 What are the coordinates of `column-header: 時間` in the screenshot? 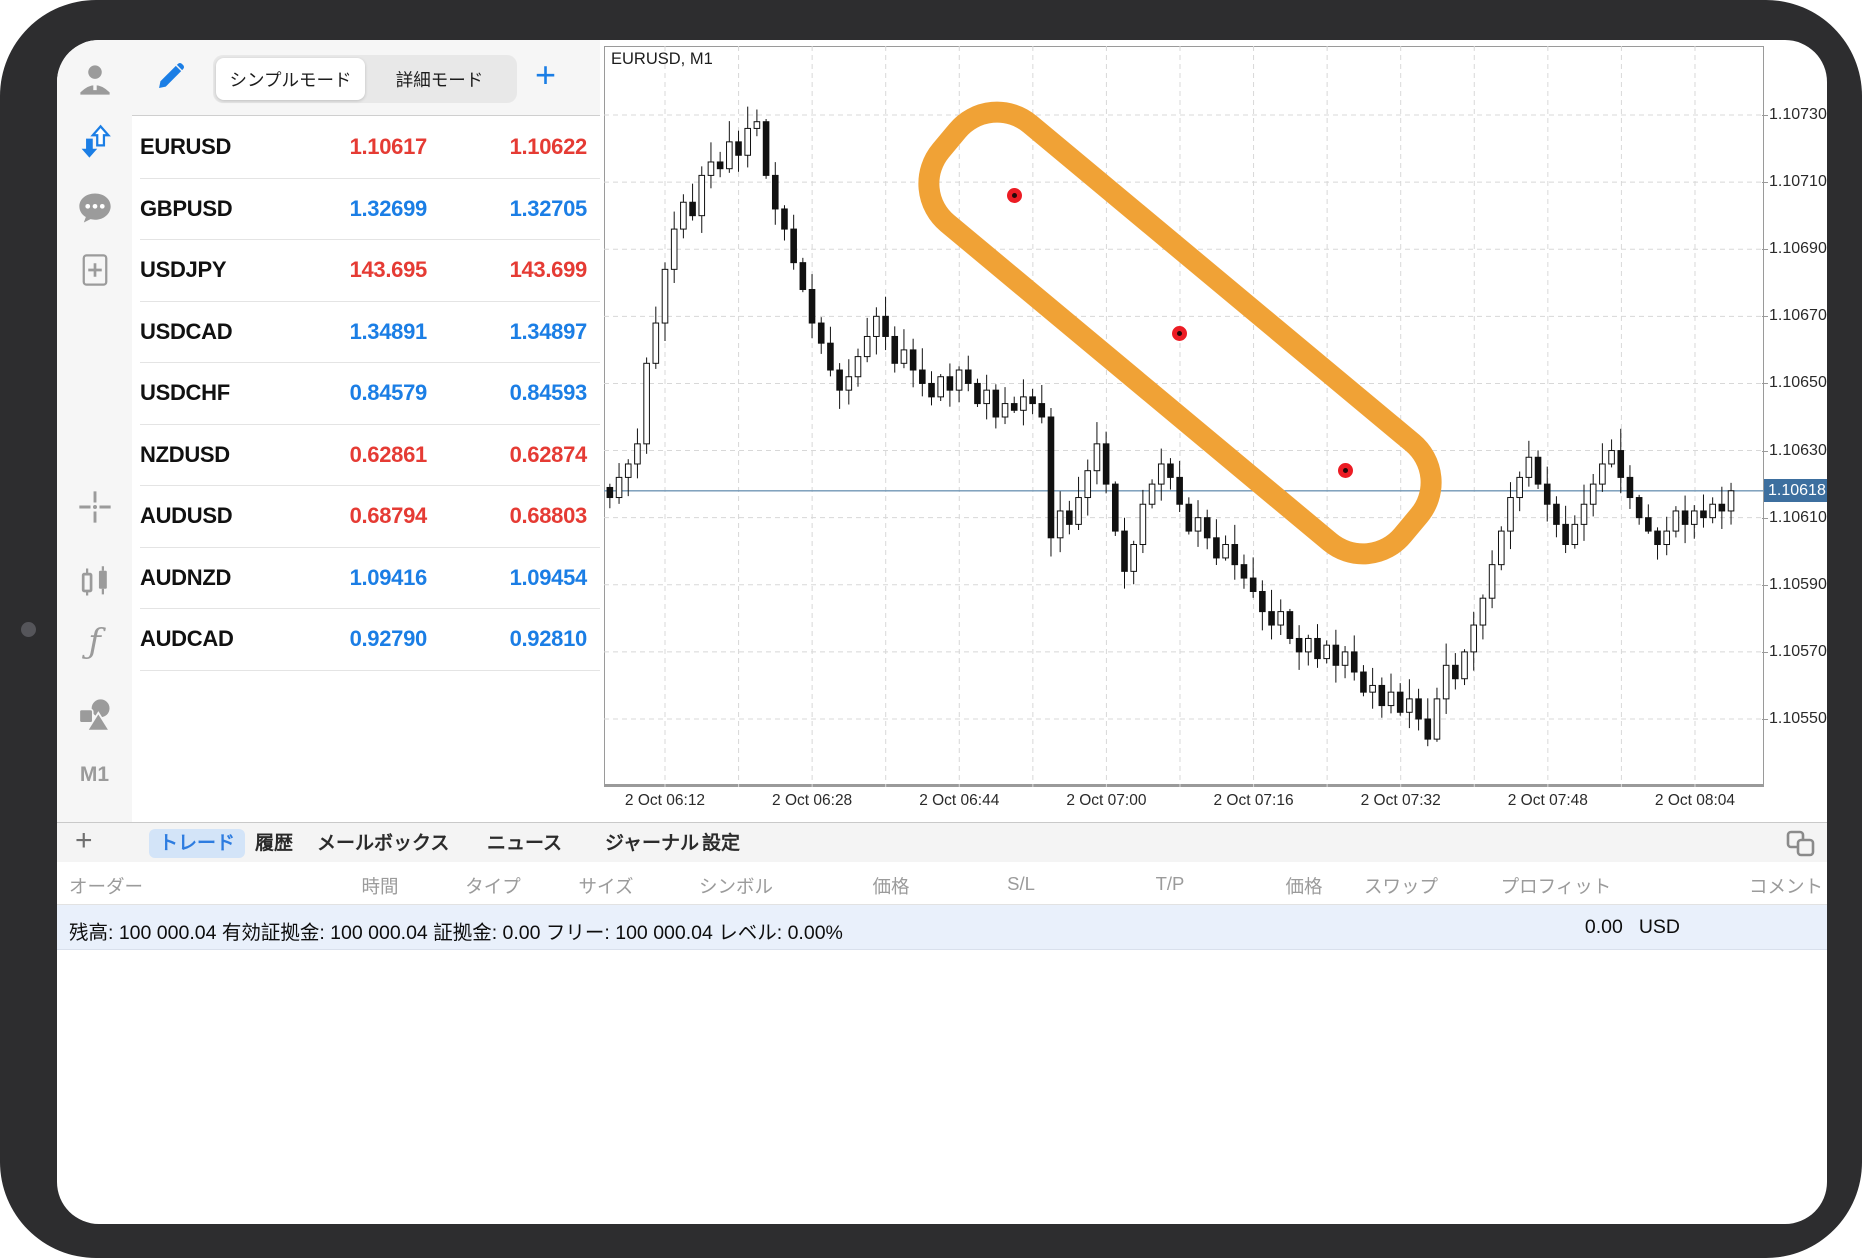 It's located at (380, 886).